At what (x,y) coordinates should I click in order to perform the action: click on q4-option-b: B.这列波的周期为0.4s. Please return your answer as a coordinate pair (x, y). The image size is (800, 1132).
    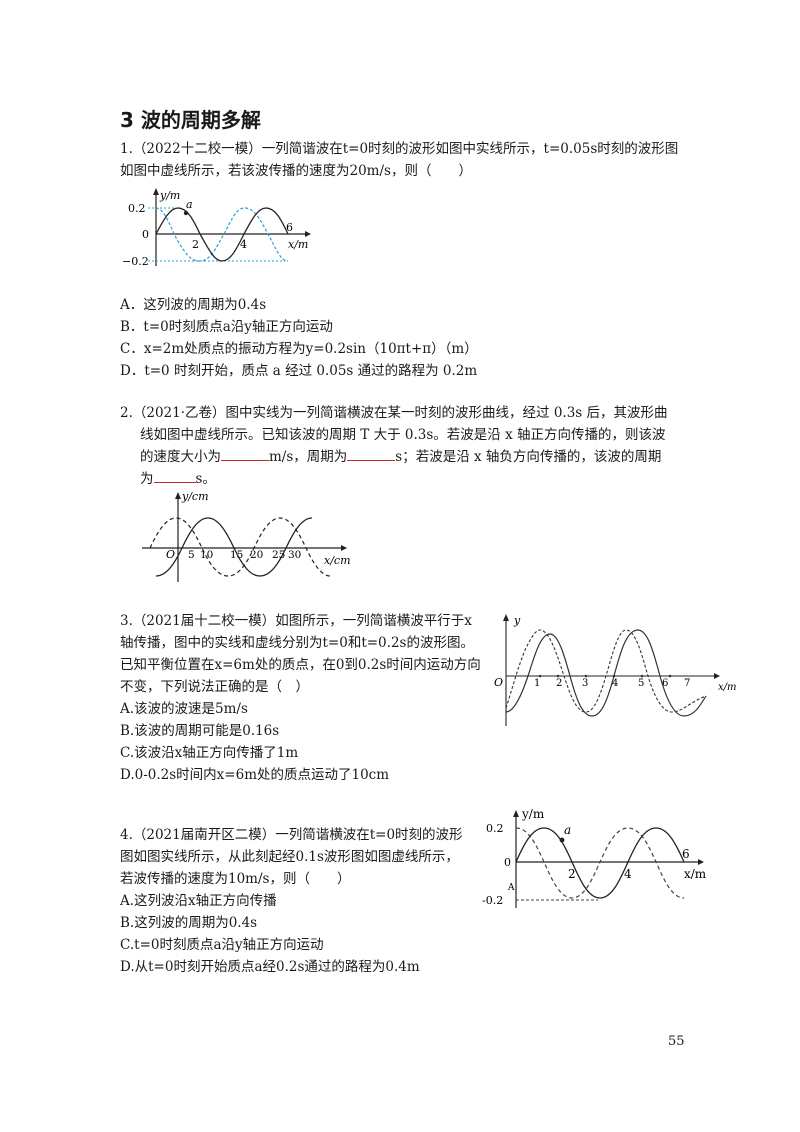
    Looking at the image, I should click on (189, 923).